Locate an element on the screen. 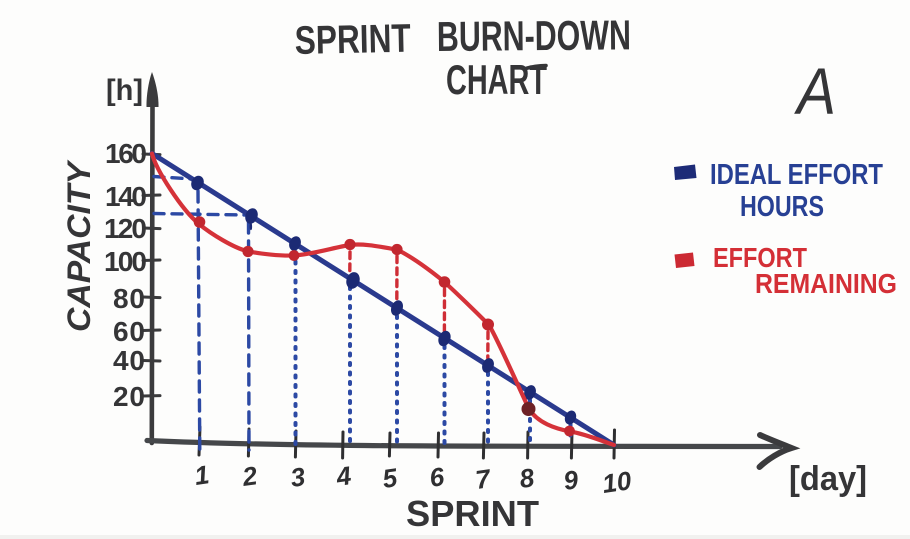 The image size is (910, 539). svg-text: 100 is located at coordinates (125, 261).